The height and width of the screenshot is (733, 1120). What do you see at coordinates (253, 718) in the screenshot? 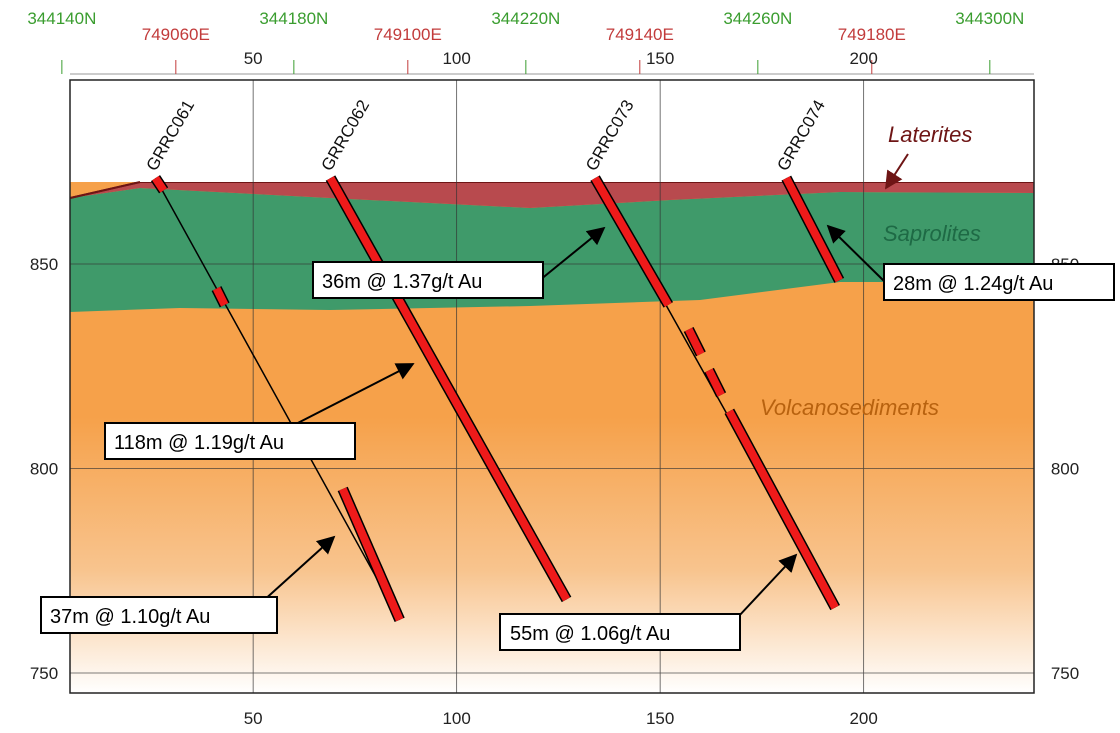
I see `x-tick-label-bottom: 50` at bounding box center [253, 718].